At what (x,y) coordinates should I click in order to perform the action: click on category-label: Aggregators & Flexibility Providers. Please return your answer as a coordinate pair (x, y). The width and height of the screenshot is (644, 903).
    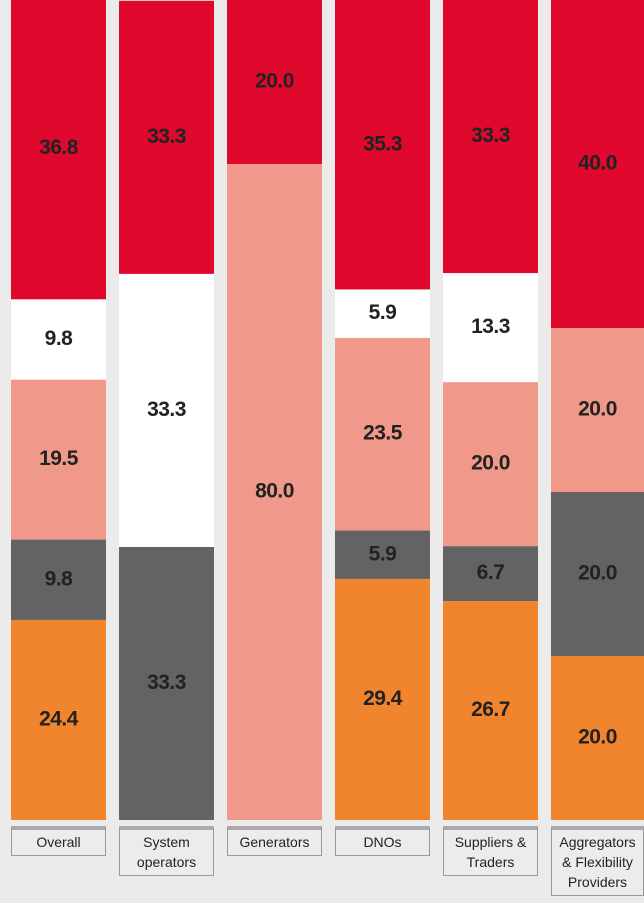
    Looking at the image, I should click on (597, 861).